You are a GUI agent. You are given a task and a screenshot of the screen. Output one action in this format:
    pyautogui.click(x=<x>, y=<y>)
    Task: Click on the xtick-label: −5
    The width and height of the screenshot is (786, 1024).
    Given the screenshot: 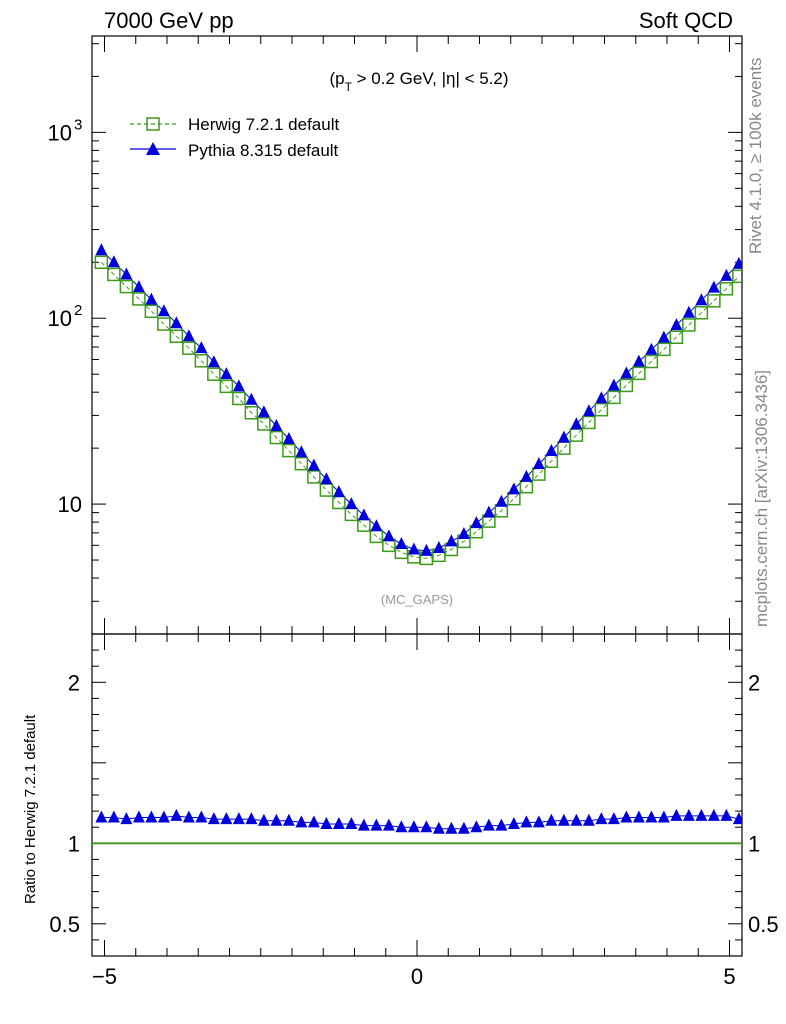 What is the action you would take?
    pyautogui.click(x=104, y=976)
    